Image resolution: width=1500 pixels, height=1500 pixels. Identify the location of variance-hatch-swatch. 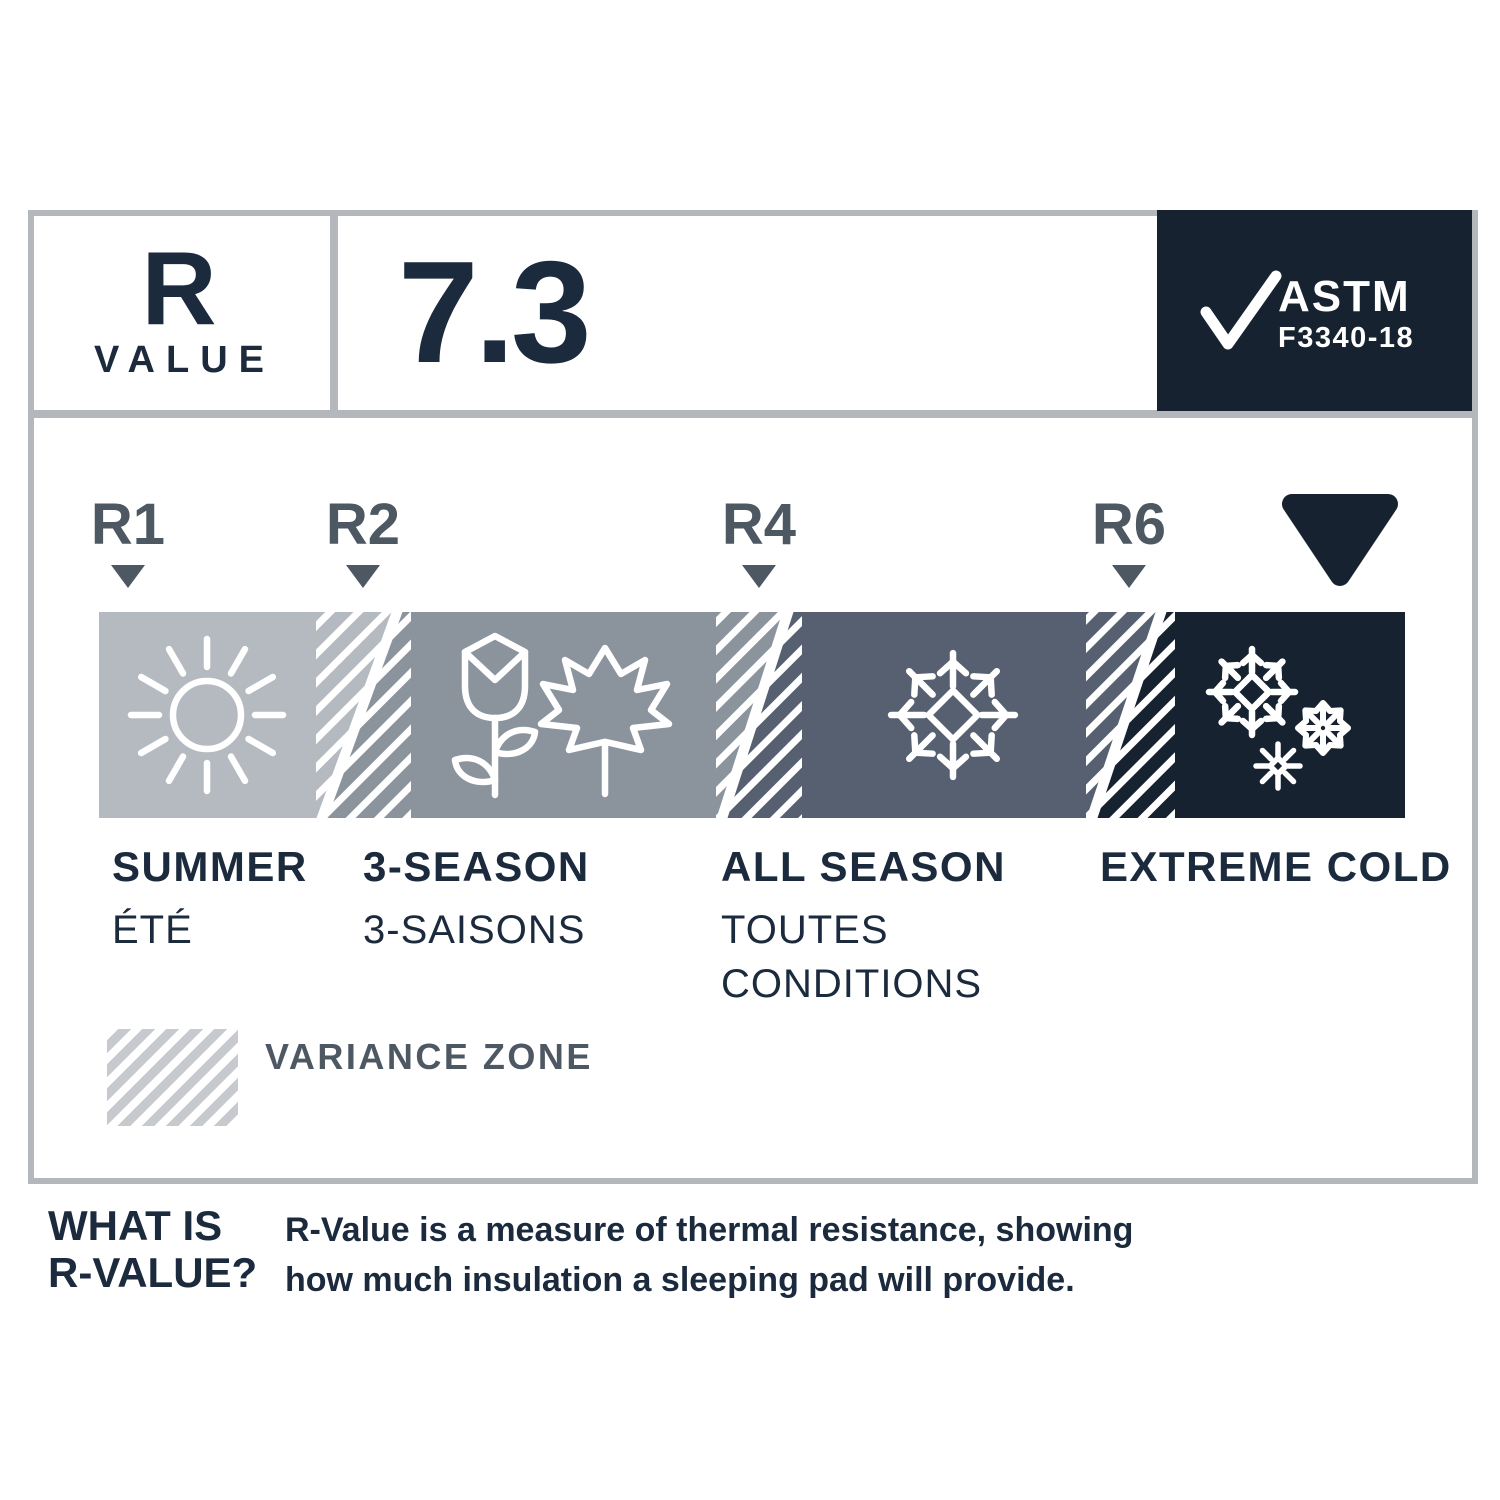
(172, 1077).